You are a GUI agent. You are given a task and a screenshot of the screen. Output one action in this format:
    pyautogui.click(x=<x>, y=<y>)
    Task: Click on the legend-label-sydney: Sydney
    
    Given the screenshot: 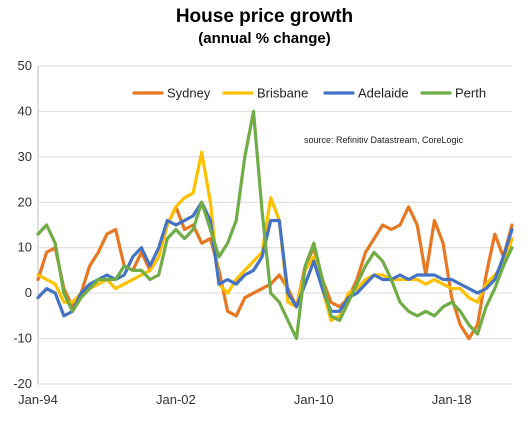 What is the action you would take?
    pyautogui.click(x=189, y=93)
    